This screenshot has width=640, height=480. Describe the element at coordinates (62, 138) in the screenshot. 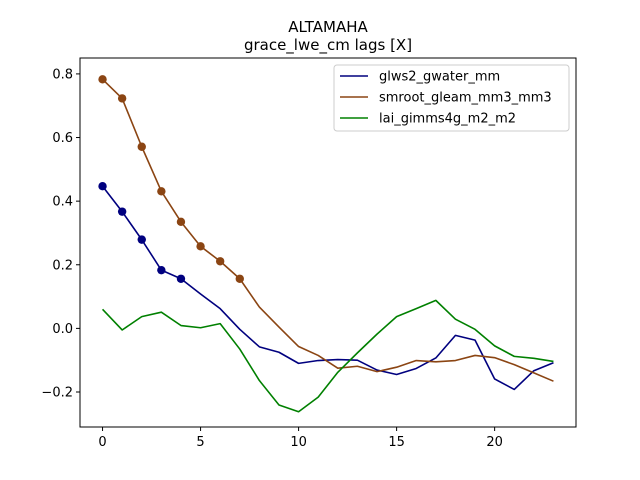

I see `y-tick-label-4: 0.6` at that location.